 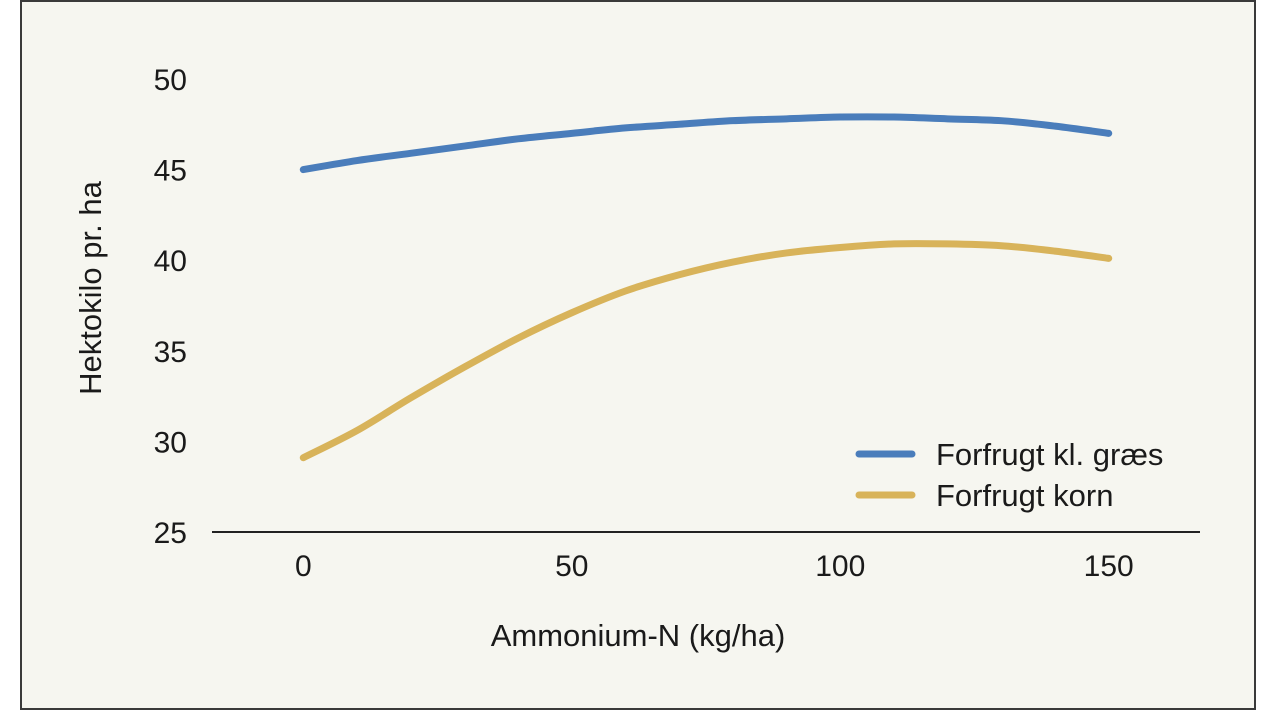 What do you see at coordinates (170, 442) in the screenshot?
I see `y-tick-label: 30` at bounding box center [170, 442].